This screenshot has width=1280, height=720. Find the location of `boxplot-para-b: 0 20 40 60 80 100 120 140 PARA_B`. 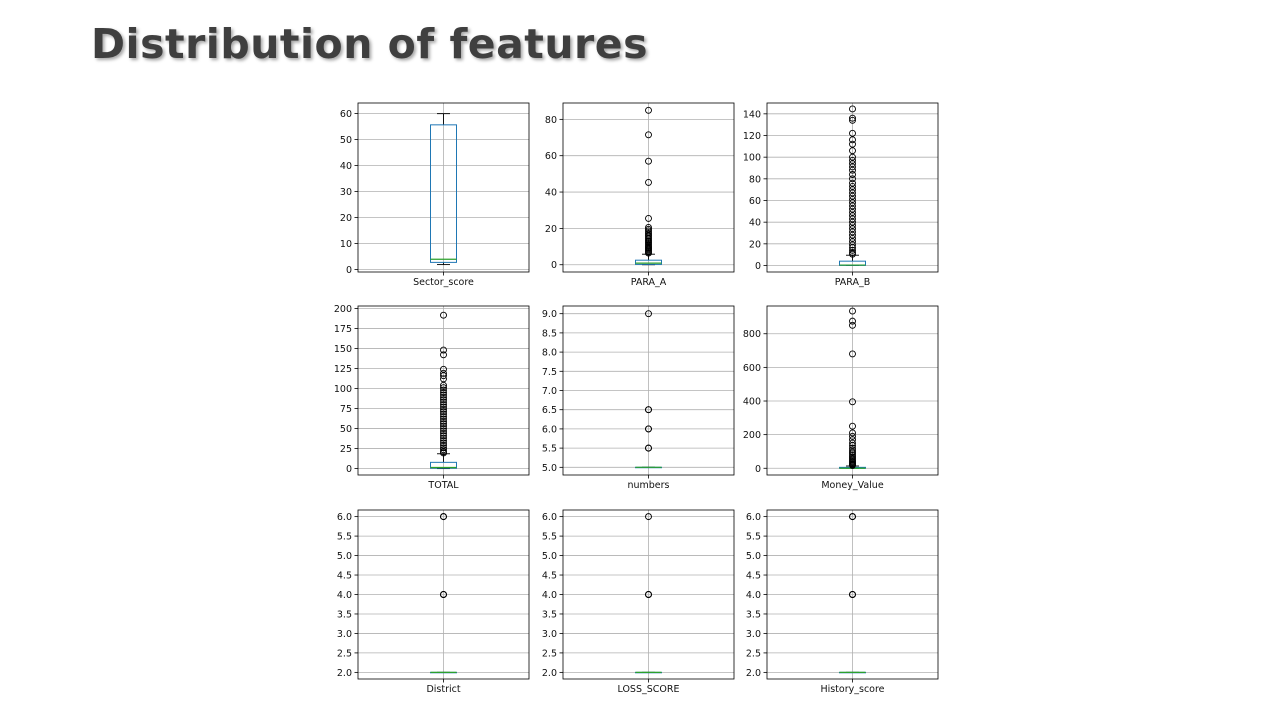

boxplot-para-b: 0 20 40 60 80 100 120 140 PARA_B is located at coordinates (841, 195).